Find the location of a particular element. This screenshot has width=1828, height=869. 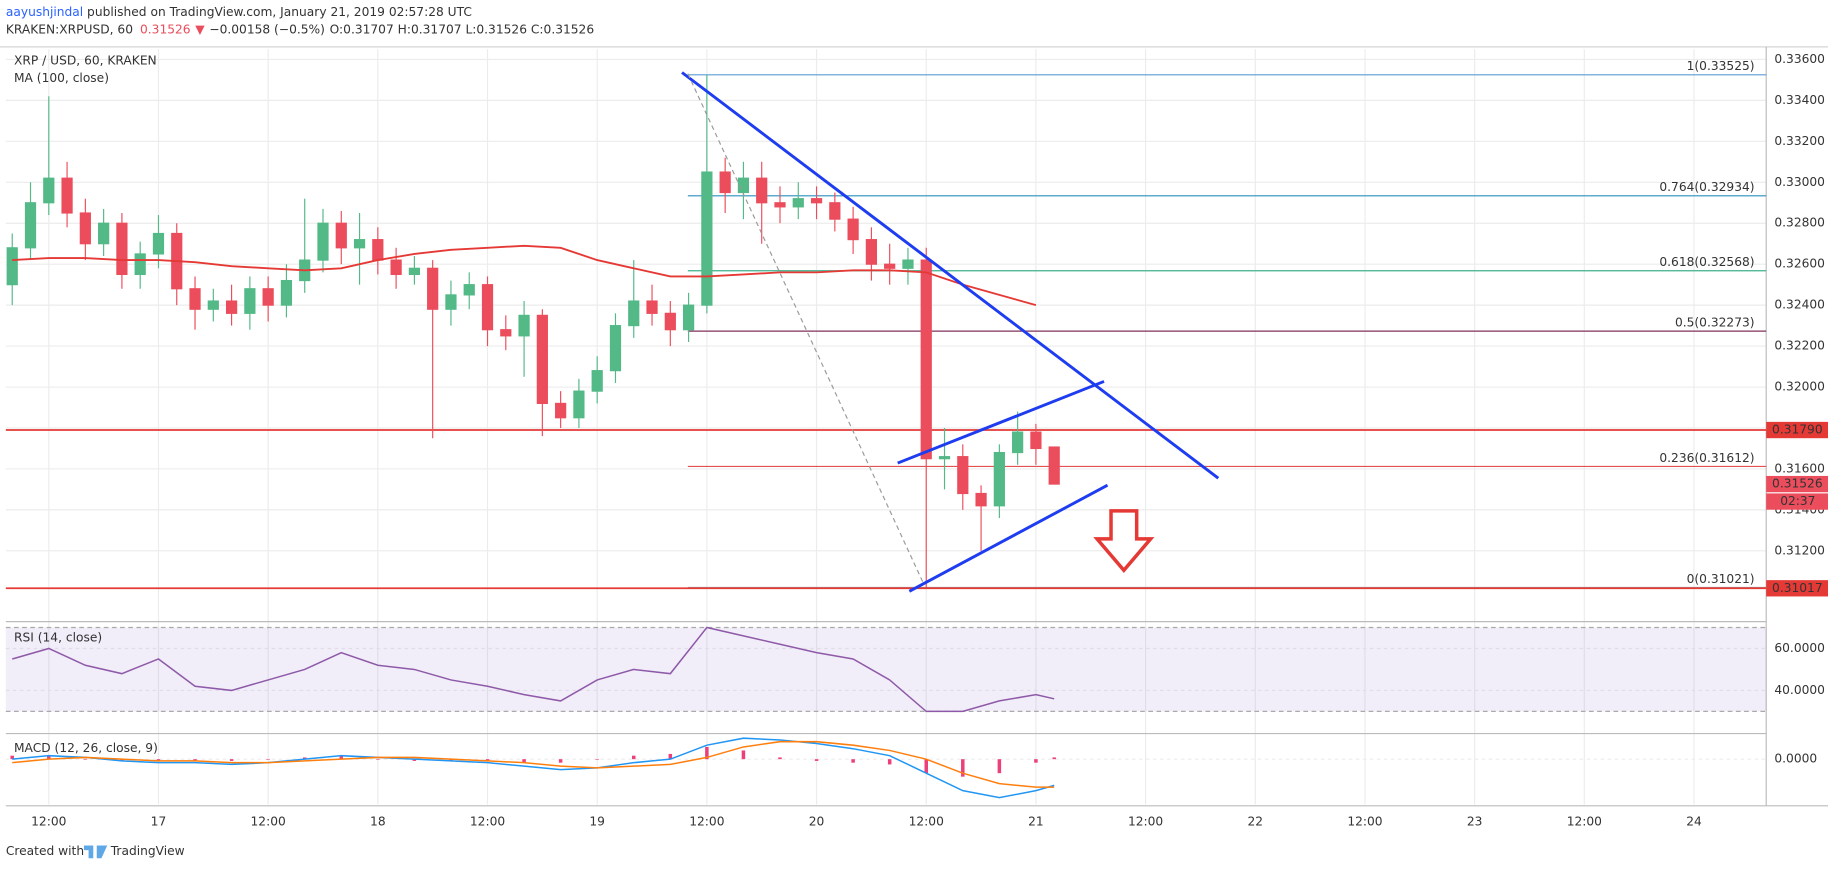

chart-title: XRP / USD, 60, KRAKEN is located at coordinates (85, 60).